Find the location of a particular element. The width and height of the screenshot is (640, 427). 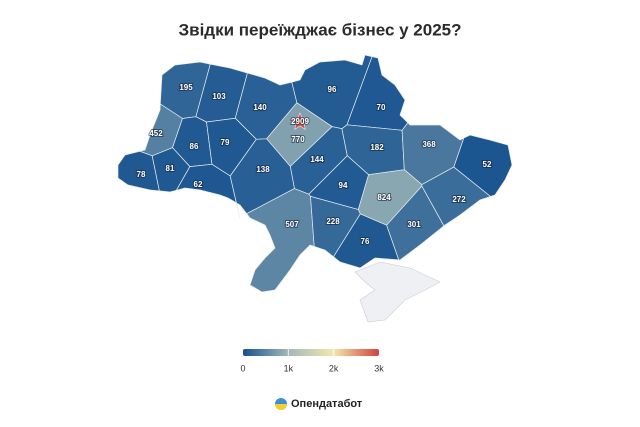

value-label: 138 is located at coordinates (263, 169).